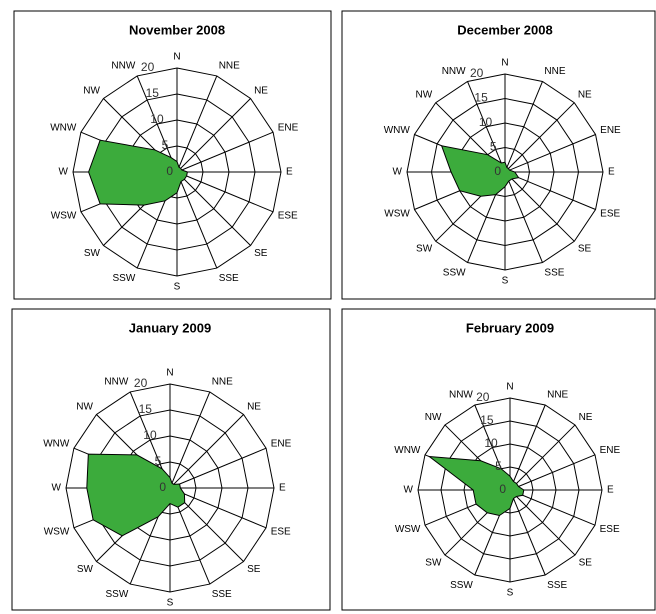  What do you see at coordinates (177, 29) in the screenshot?
I see `chart-title: November 2008` at bounding box center [177, 29].